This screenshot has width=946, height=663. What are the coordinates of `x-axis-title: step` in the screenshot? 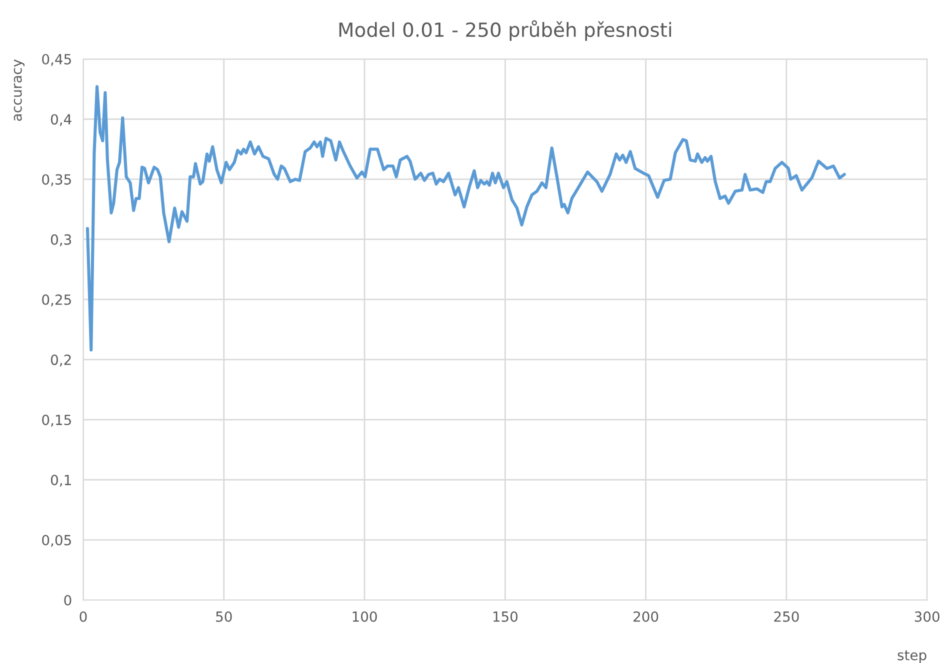 It's located at (912, 656).